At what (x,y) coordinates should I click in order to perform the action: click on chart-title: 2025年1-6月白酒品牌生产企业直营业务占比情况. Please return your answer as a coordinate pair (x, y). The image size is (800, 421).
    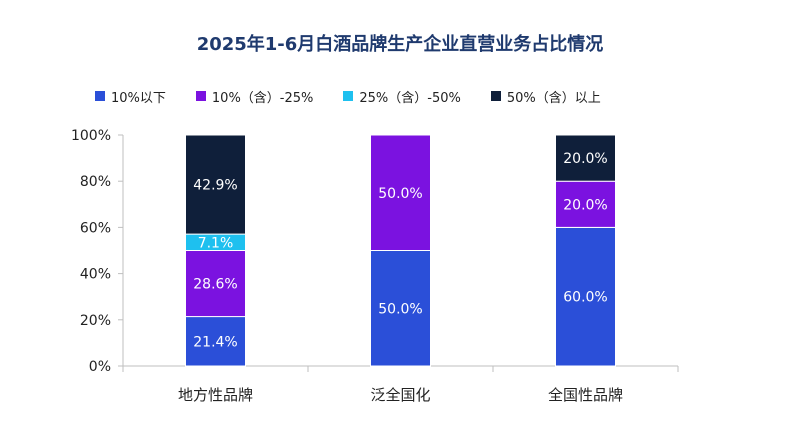
    Looking at the image, I should click on (400, 44).